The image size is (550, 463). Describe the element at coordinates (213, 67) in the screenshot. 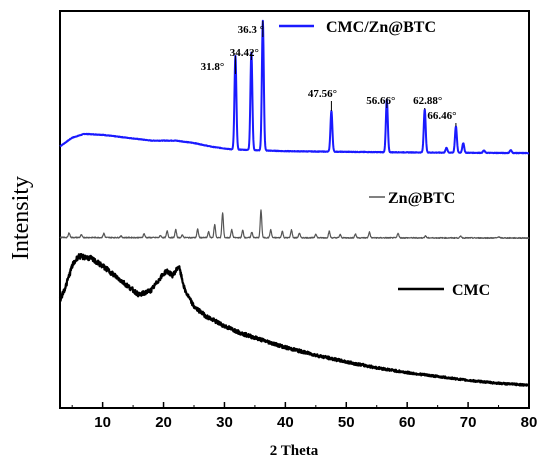

I see `peak-label: 31.8°` at that location.